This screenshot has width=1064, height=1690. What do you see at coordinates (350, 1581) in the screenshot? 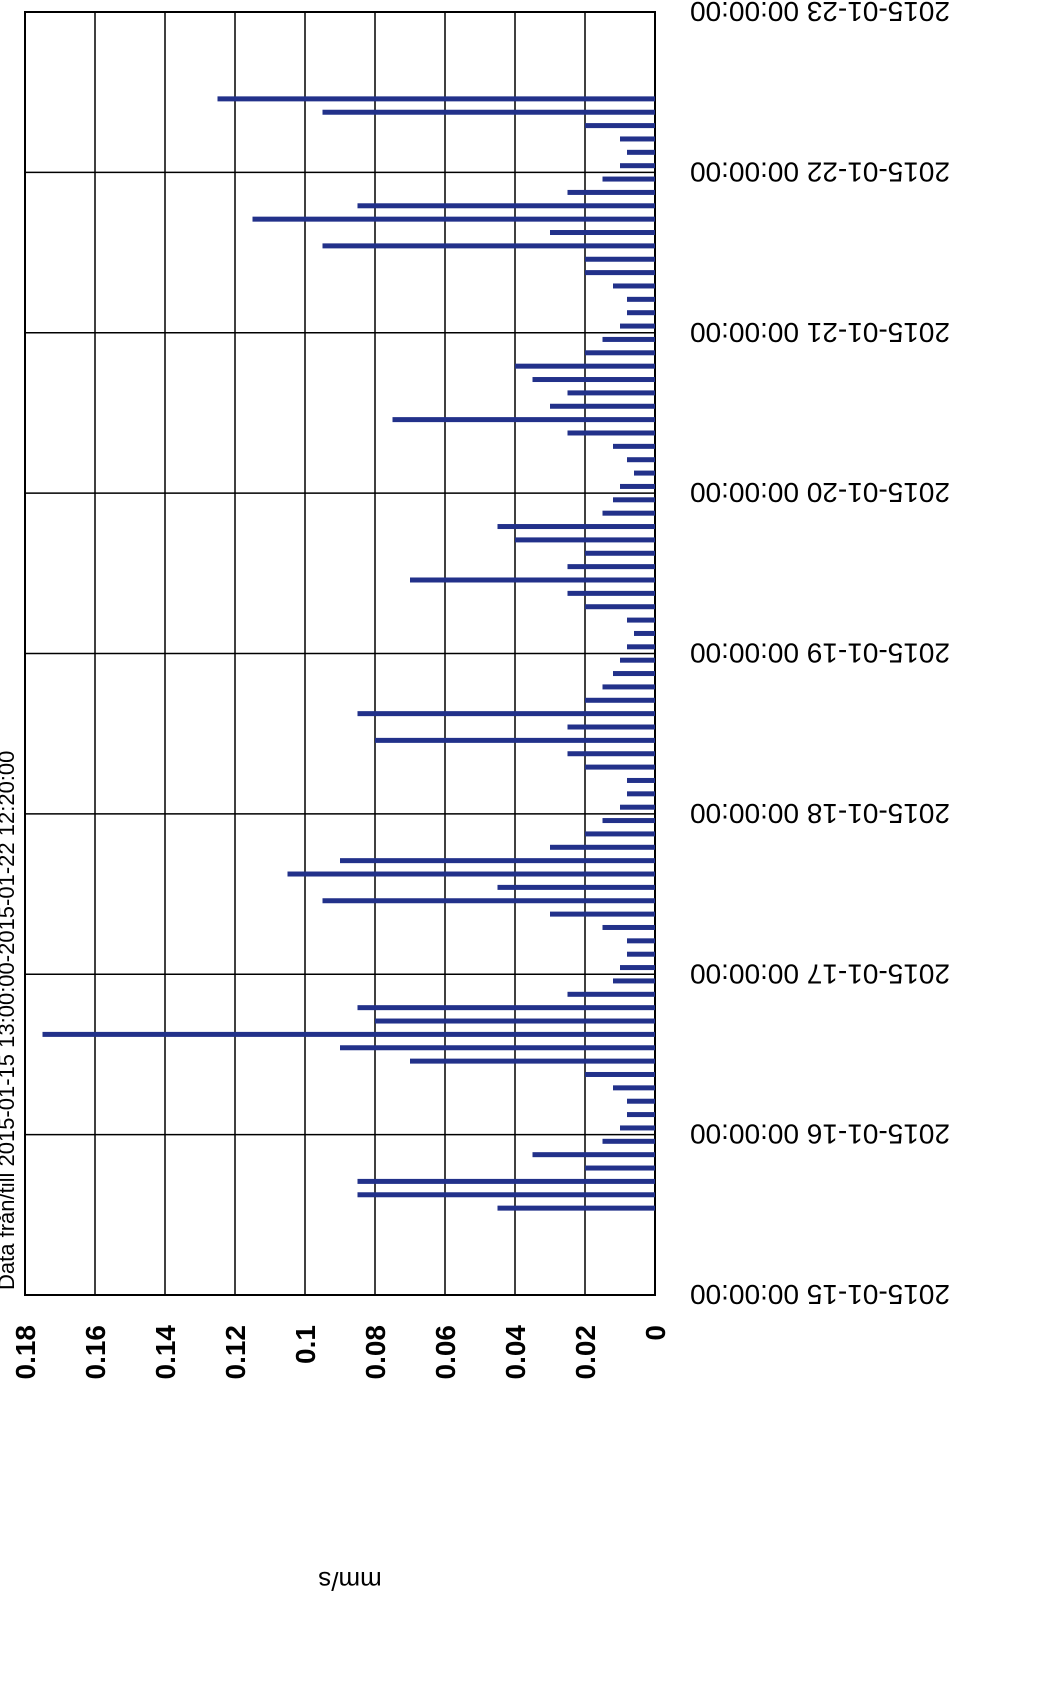
I see `y-axis-label: mm/s` at bounding box center [350, 1581].